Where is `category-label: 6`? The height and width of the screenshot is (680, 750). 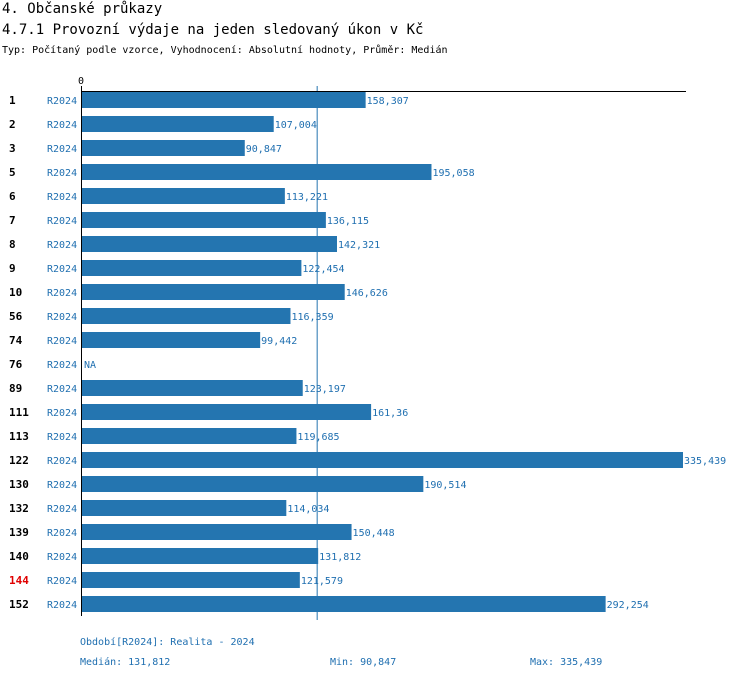 category-label: 6 is located at coordinates (12, 196).